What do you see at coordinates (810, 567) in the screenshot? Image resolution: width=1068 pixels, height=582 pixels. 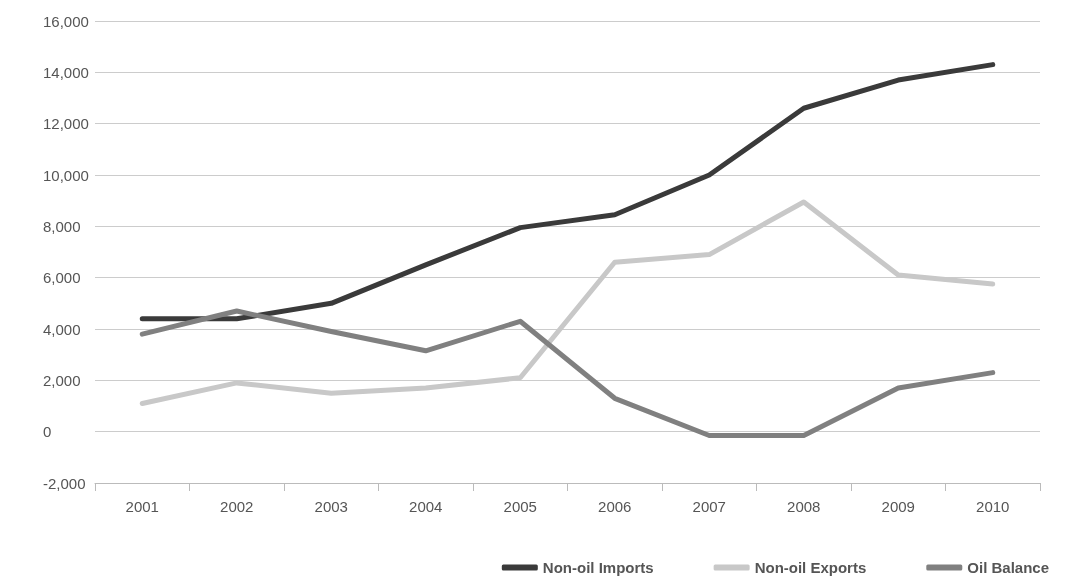 I see `legend-label: Non-oil Exports` at bounding box center [810, 567].